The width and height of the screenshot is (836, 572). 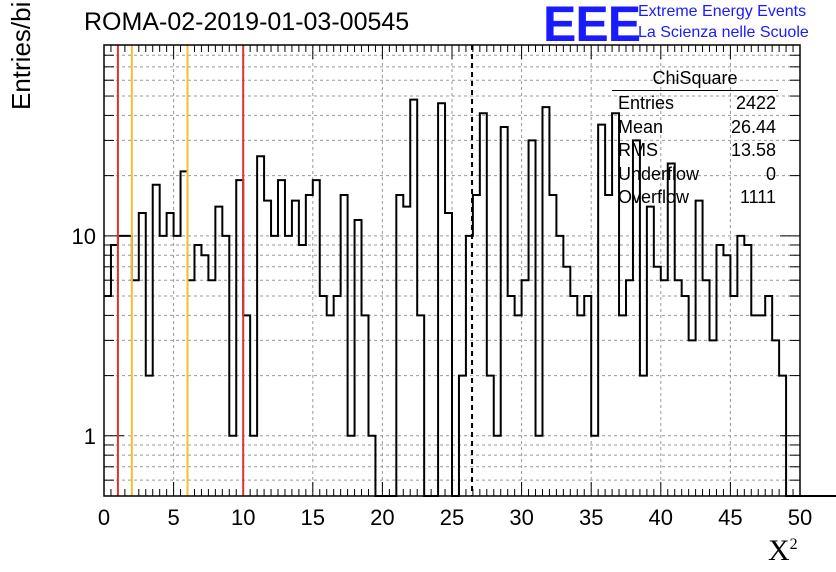 I want to click on x-tick-label: 35, so click(x=591, y=517).